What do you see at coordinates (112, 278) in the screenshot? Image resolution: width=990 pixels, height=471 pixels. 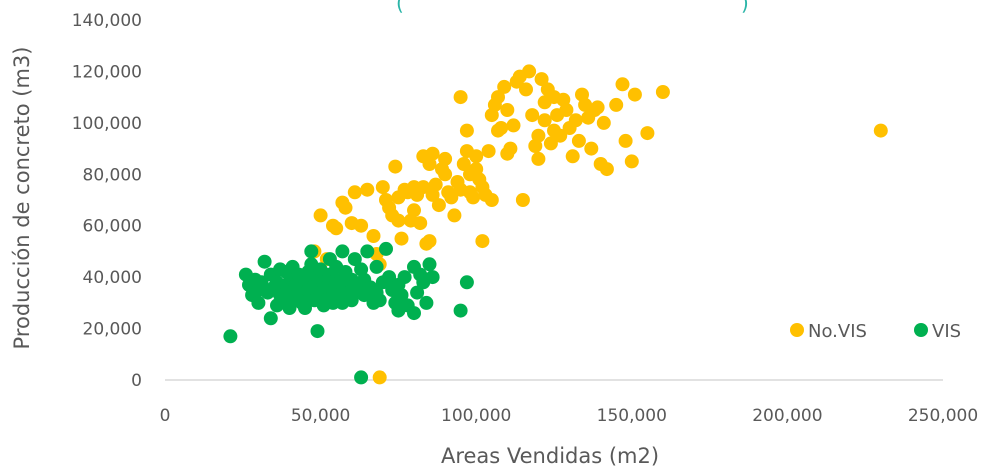 I see `y-tick-label: 40,000` at bounding box center [112, 278].